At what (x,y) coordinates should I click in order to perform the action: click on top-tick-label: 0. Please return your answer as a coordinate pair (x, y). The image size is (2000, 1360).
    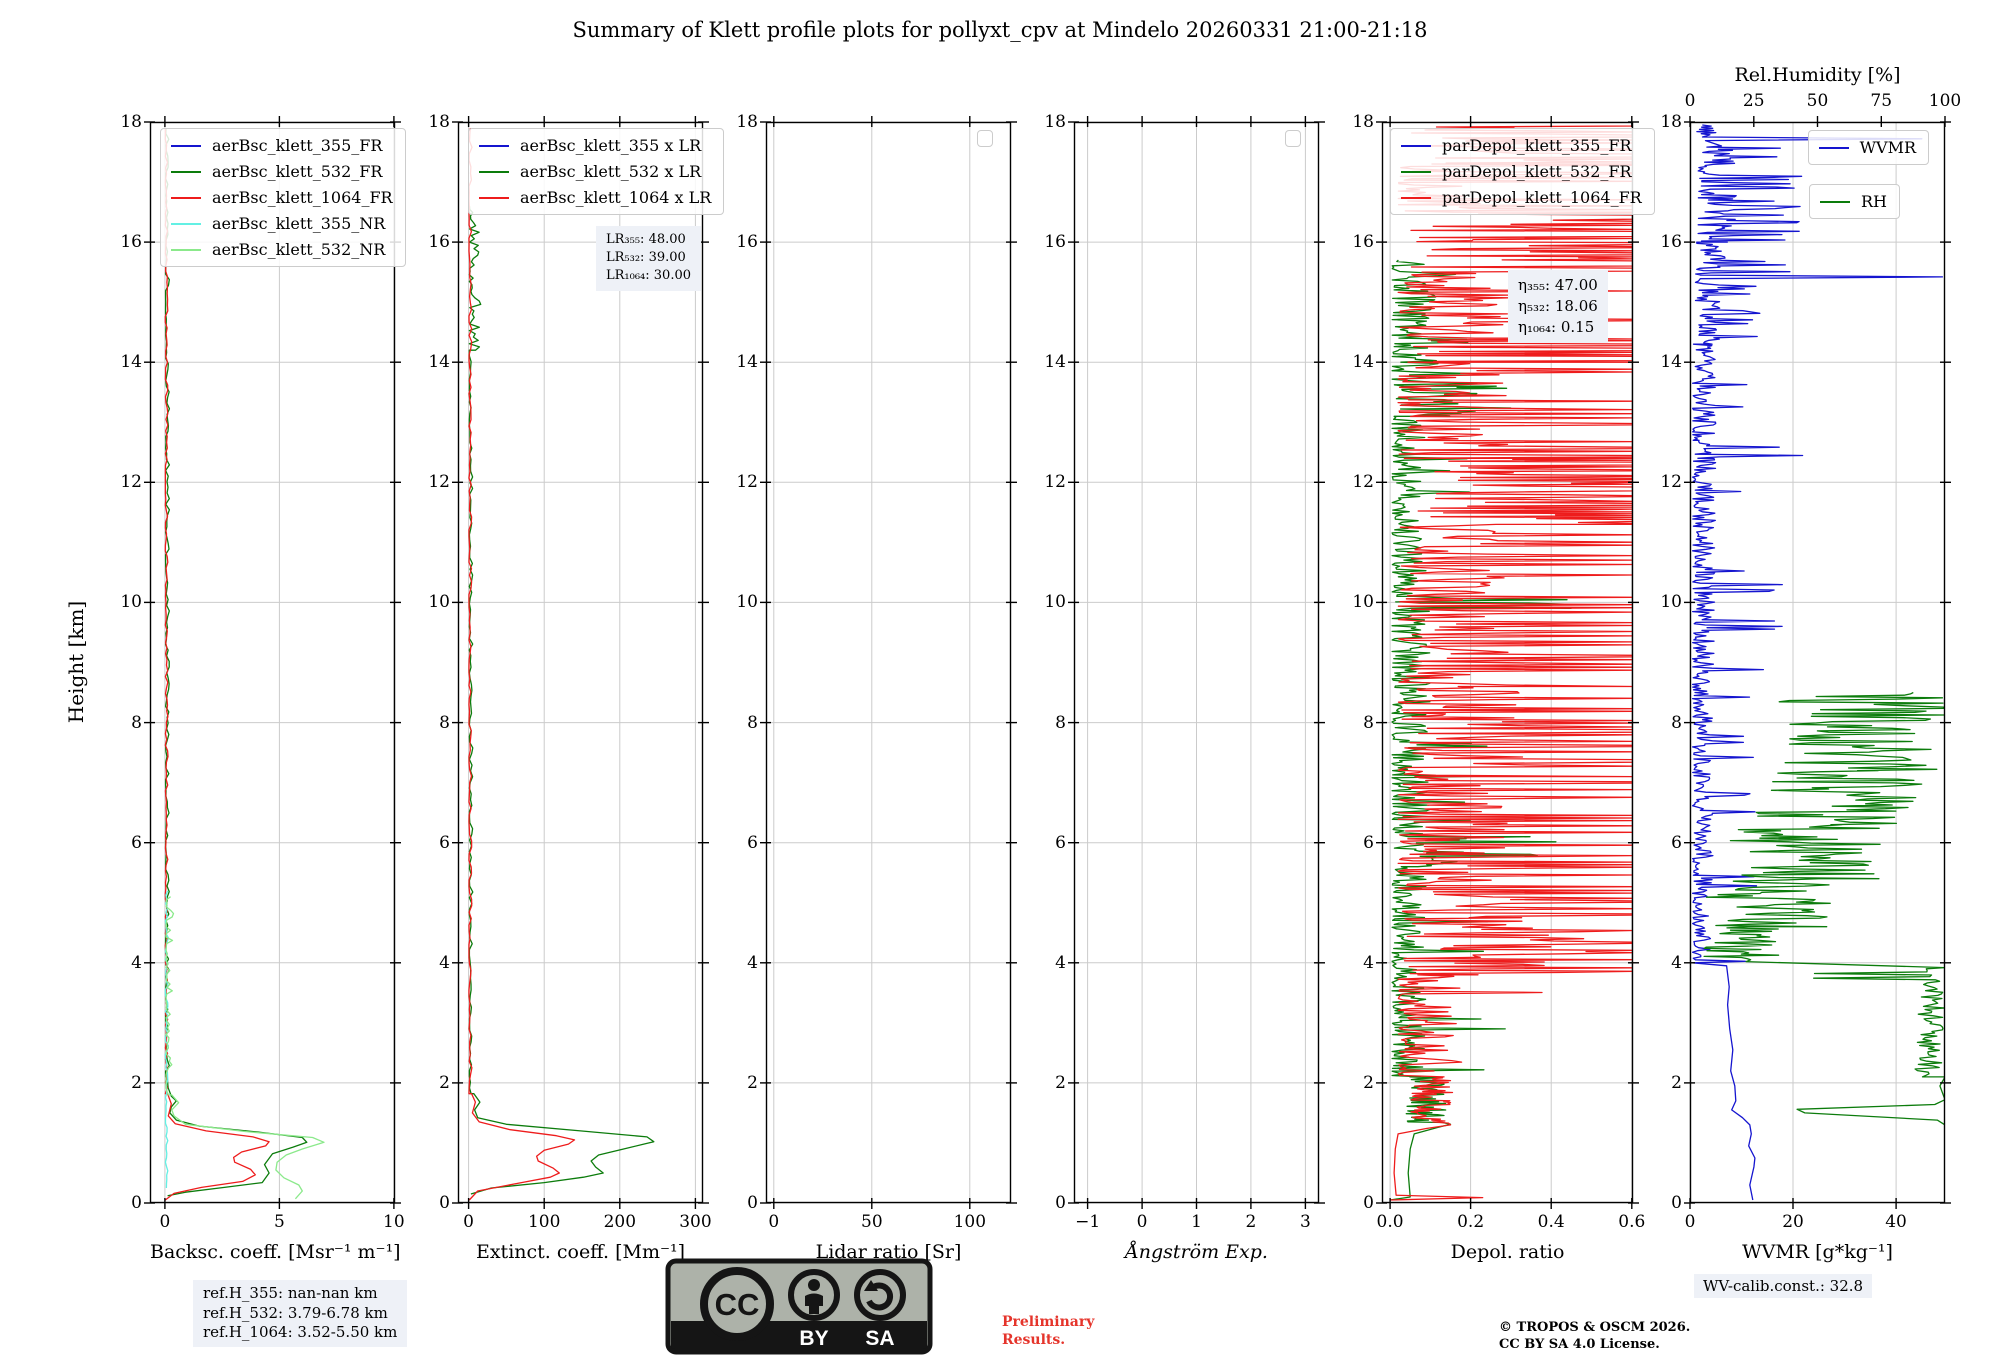
    Looking at the image, I should click on (1690, 101).